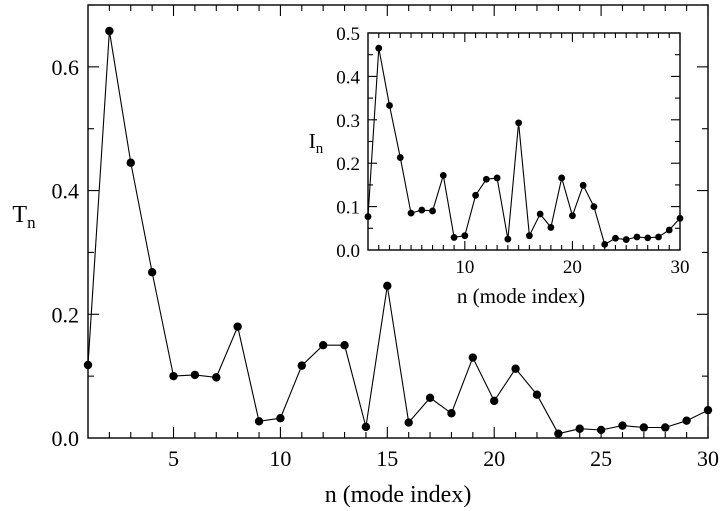 The height and width of the screenshot is (511, 720). I want to click on main-y-tick-label: 0.0, so click(66, 438).